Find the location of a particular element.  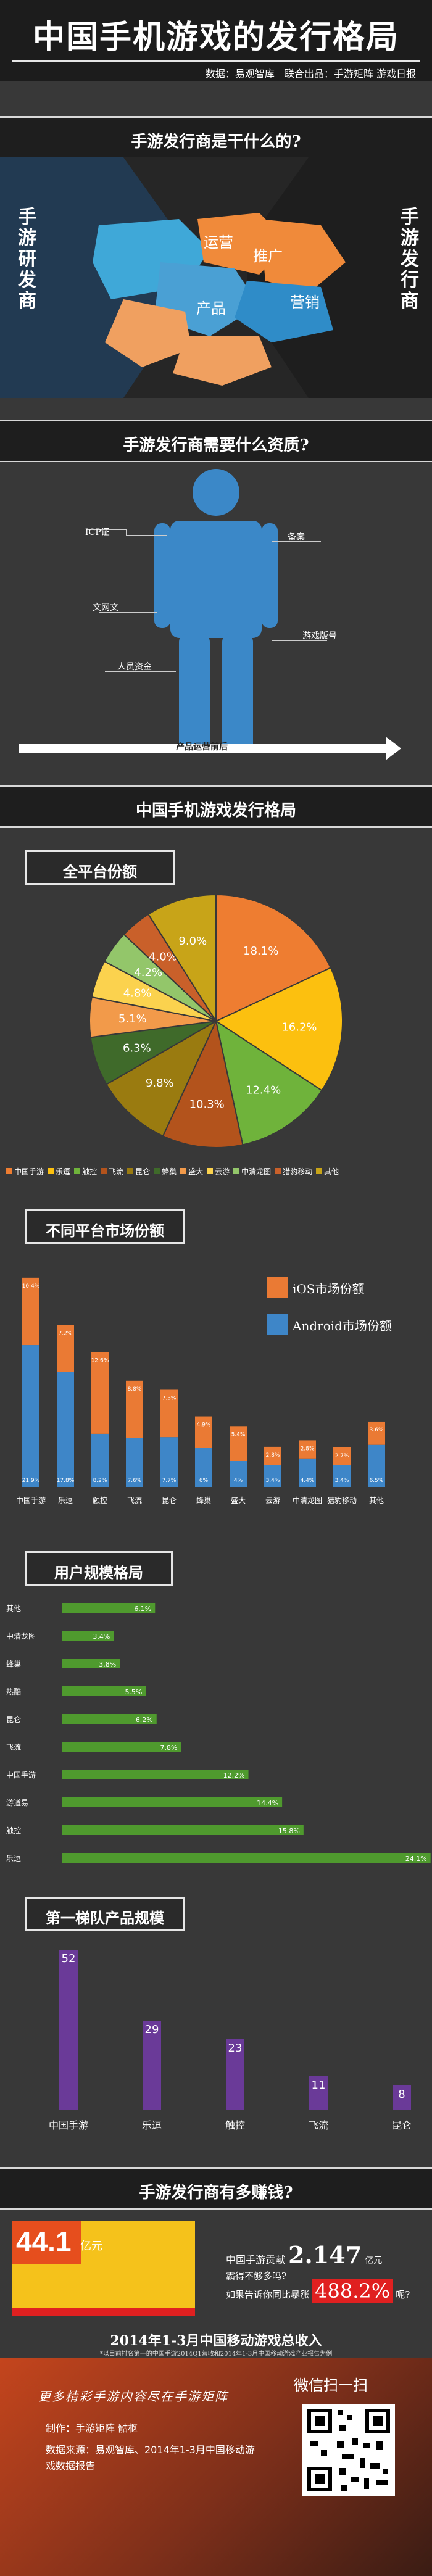

category-label: 蜂巢 is located at coordinates (203, 1501).